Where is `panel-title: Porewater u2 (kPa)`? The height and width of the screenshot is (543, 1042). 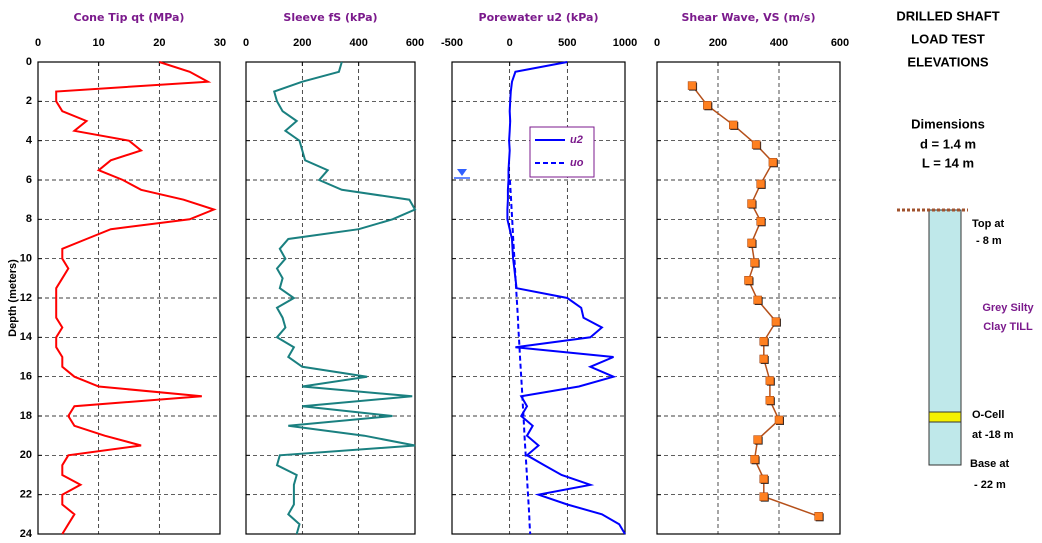
panel-title: Porewater u2 (kPa) is located at coordinates (539, 17).